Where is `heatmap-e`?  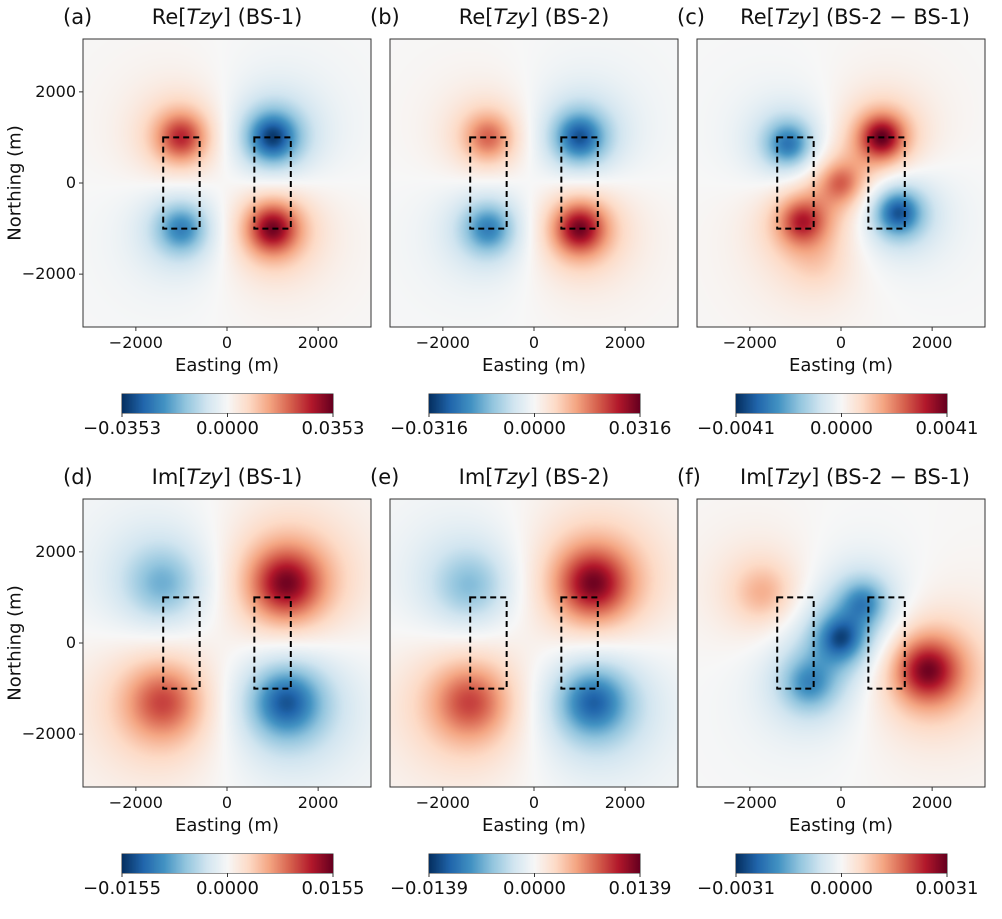
heatmap-e is located at coordinates (534, 643).